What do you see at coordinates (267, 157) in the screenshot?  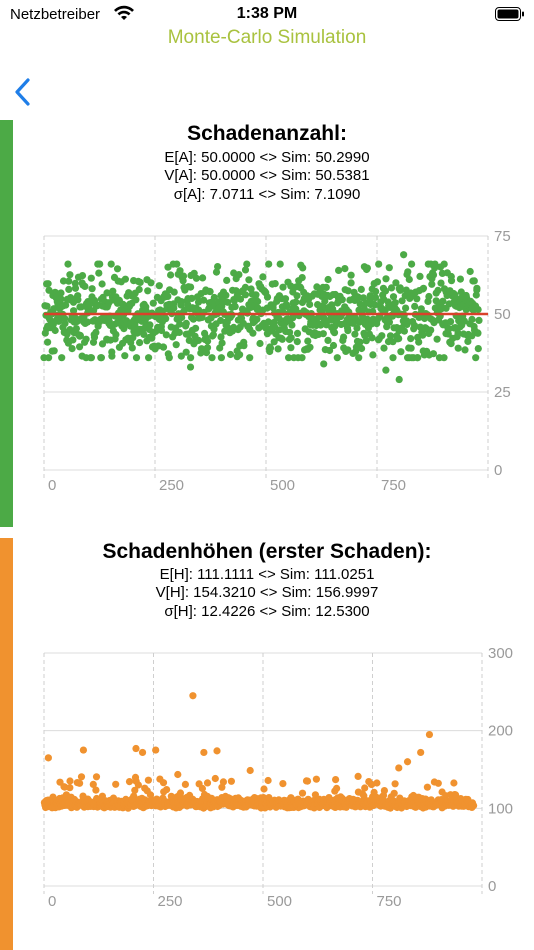 I see `stat-expectation-a: E[A]: 50.0000 <> Sim: 50.2990` at bounding box center [267, 157].